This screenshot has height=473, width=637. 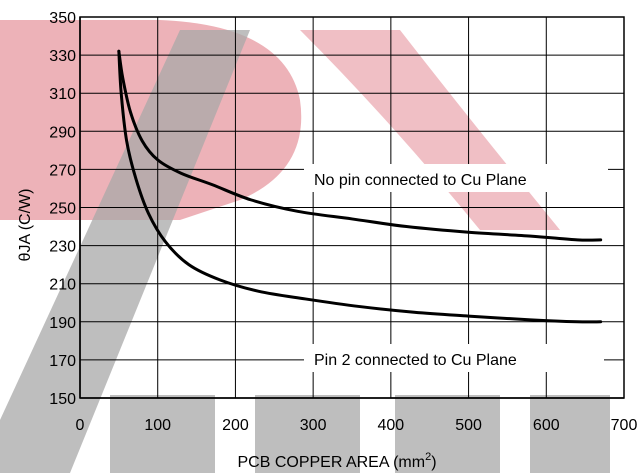 I want to click on annotation-box-1: Pin 2 connected to Cu Plane, so click(x=454, y=358).